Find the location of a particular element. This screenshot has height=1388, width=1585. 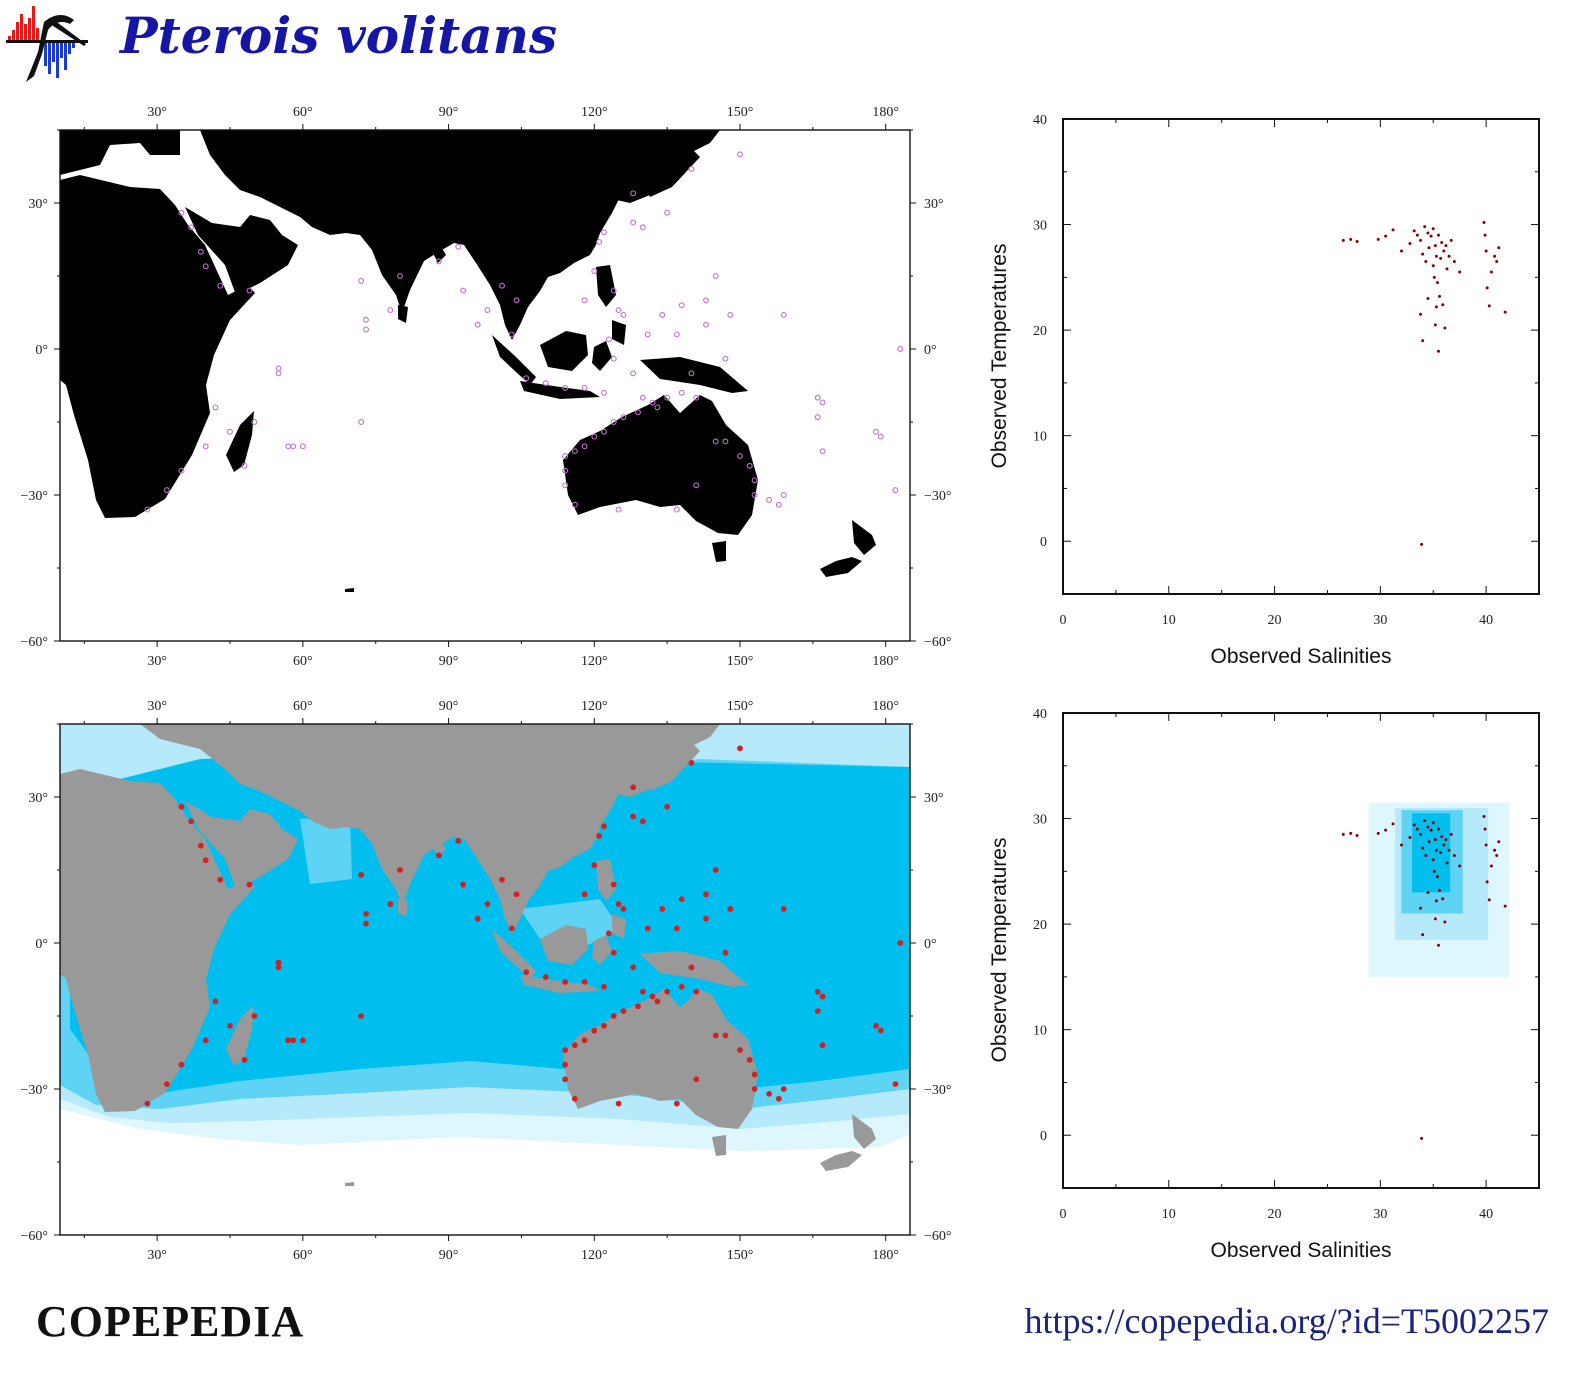

footer-url-link: https://copepedia.org/?id=T5002257 is located at coordinates (1286, 1321).